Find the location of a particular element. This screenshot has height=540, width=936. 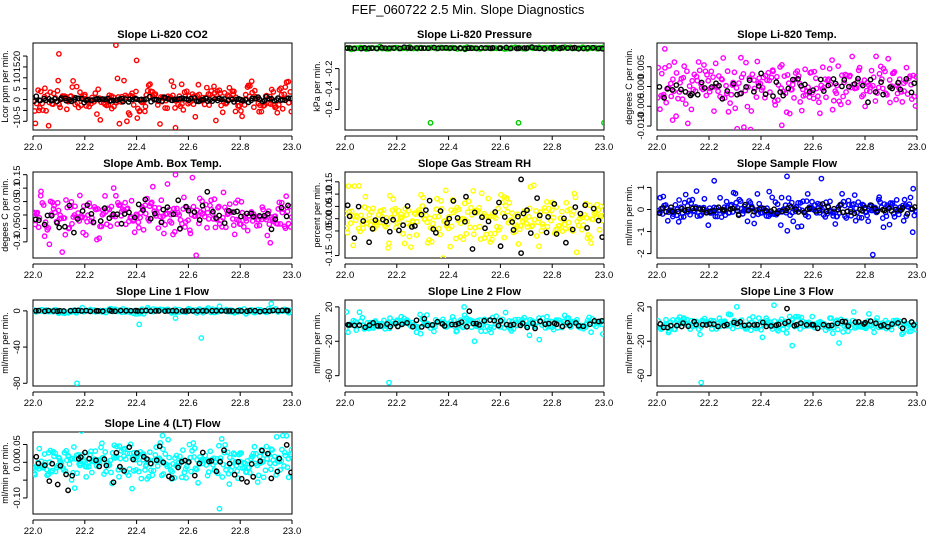

x-tick-label: 22.2 is located at coordinates (397, 147).